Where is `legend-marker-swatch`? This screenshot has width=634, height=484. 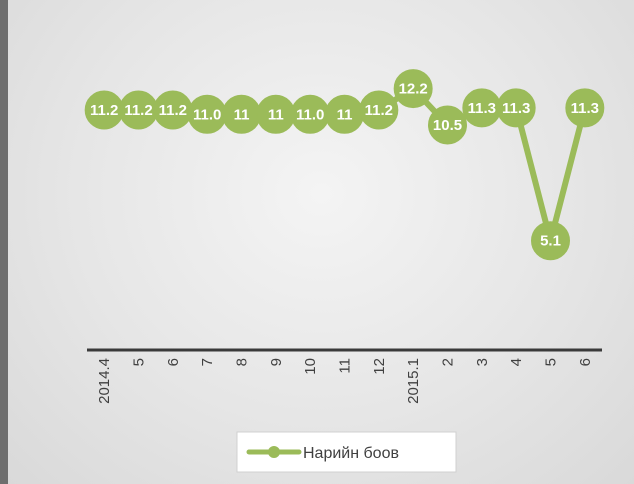 legend-marker-swatch is located at coordinates (274, 452).